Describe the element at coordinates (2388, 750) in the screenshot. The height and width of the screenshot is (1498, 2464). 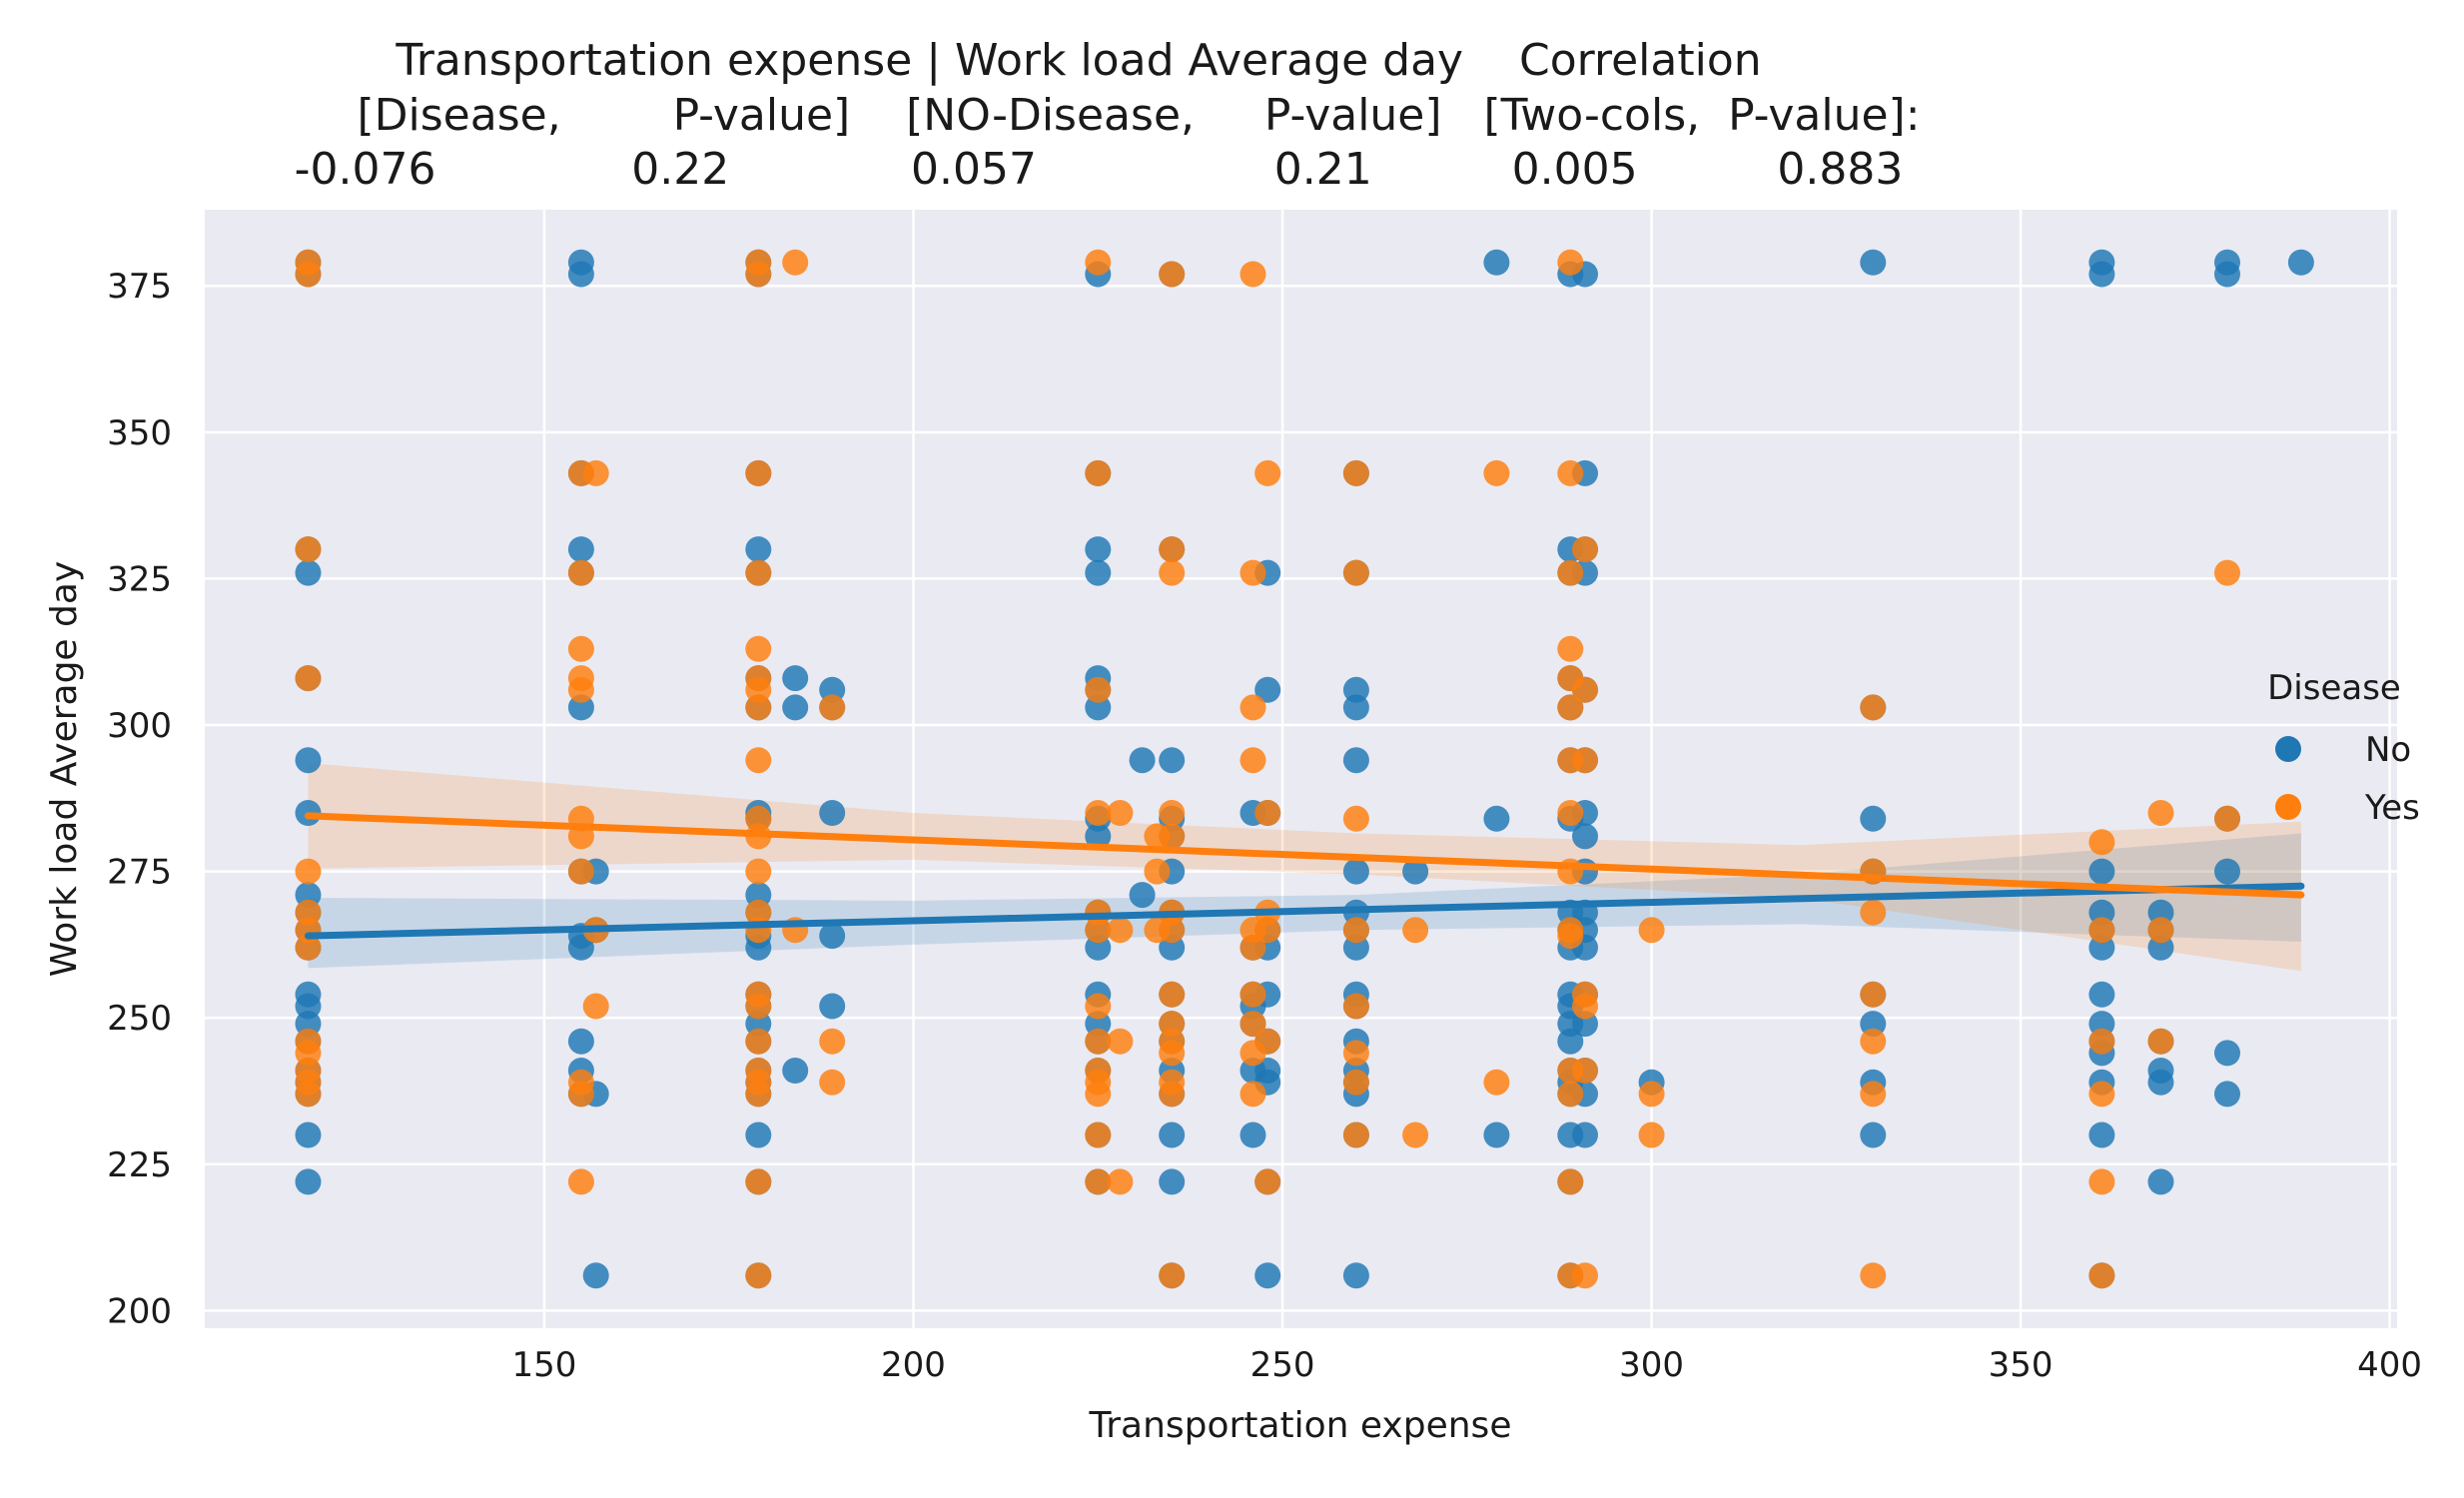
I see `legend-label-no: No` at that location.